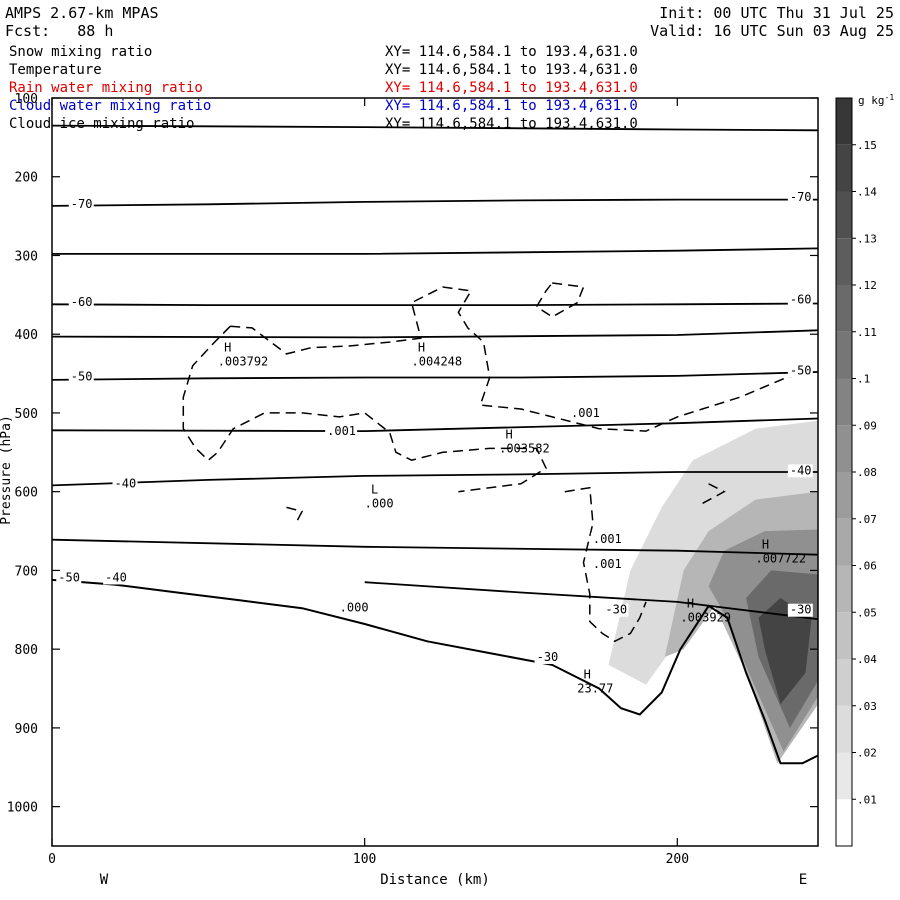 The height and width of the screenshot is (900, 900). Describe the element at coordinates (26, 650) in the screenshot. I see `y-tick-label-800: 800` at that location.